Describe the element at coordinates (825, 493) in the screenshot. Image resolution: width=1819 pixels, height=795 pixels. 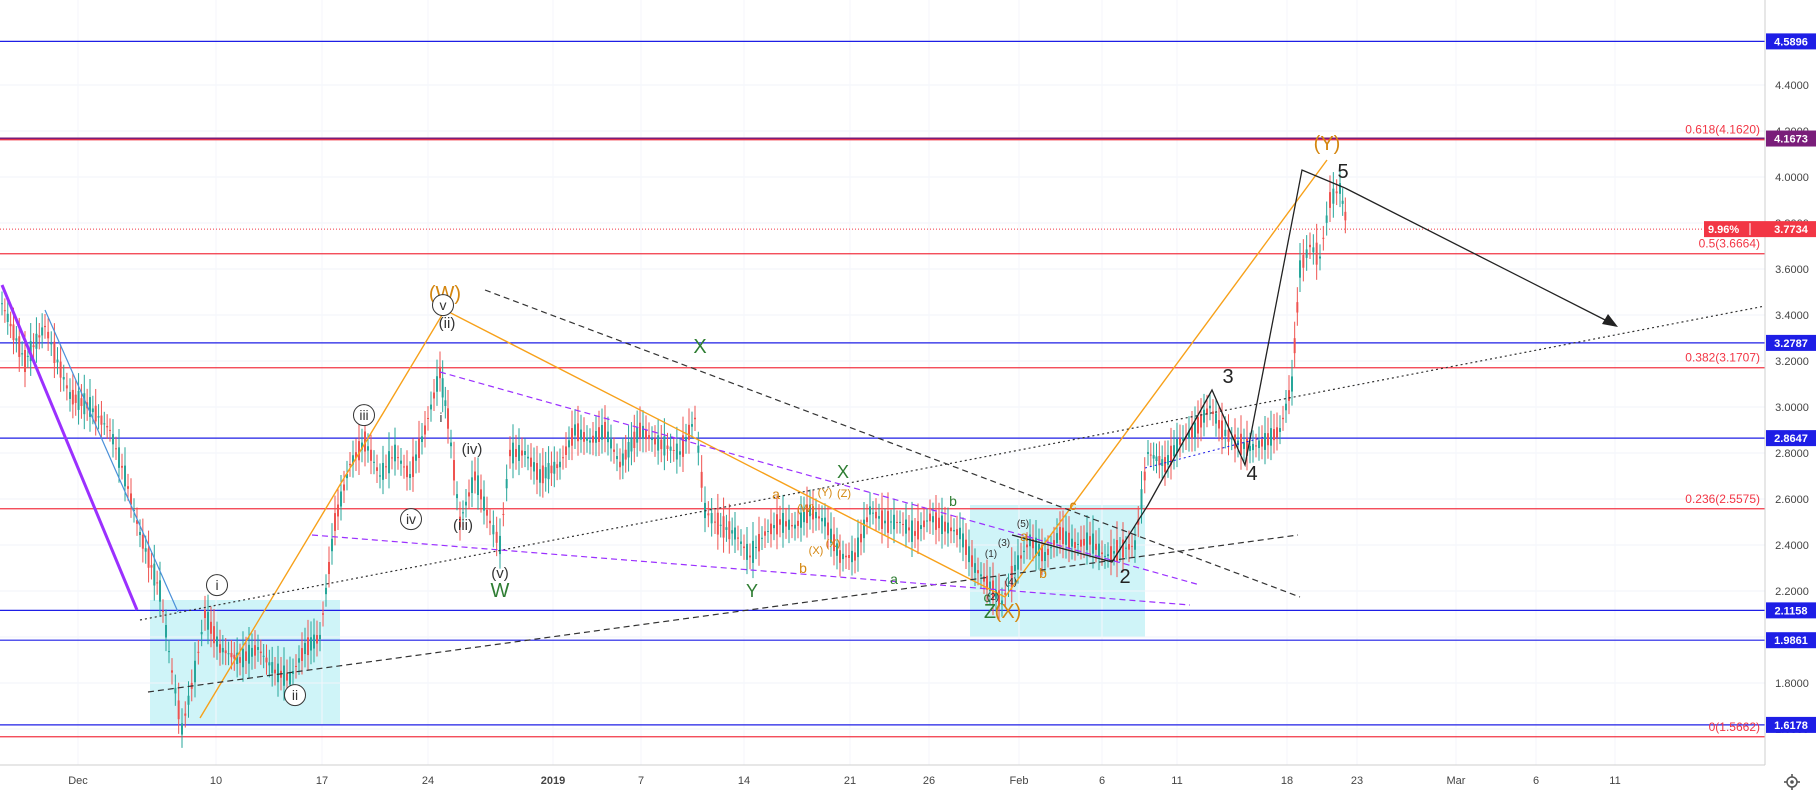
I see `wave-label: (Y)` at that location.